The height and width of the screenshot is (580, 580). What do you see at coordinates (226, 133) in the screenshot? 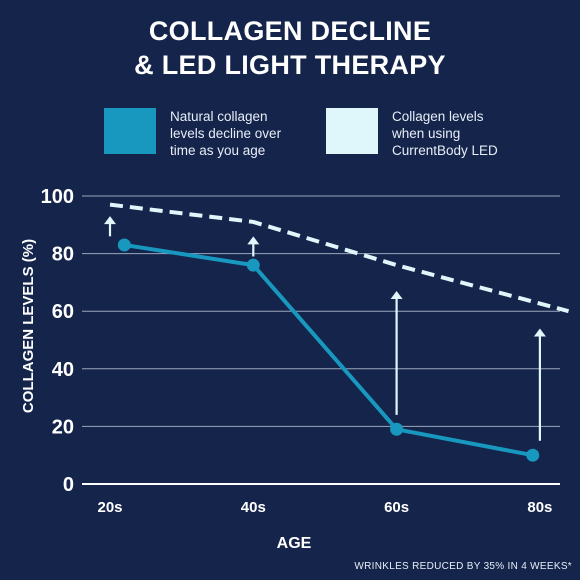
I see `legend-natural-line-2: levels decline over` at bounding box center [226, 133].